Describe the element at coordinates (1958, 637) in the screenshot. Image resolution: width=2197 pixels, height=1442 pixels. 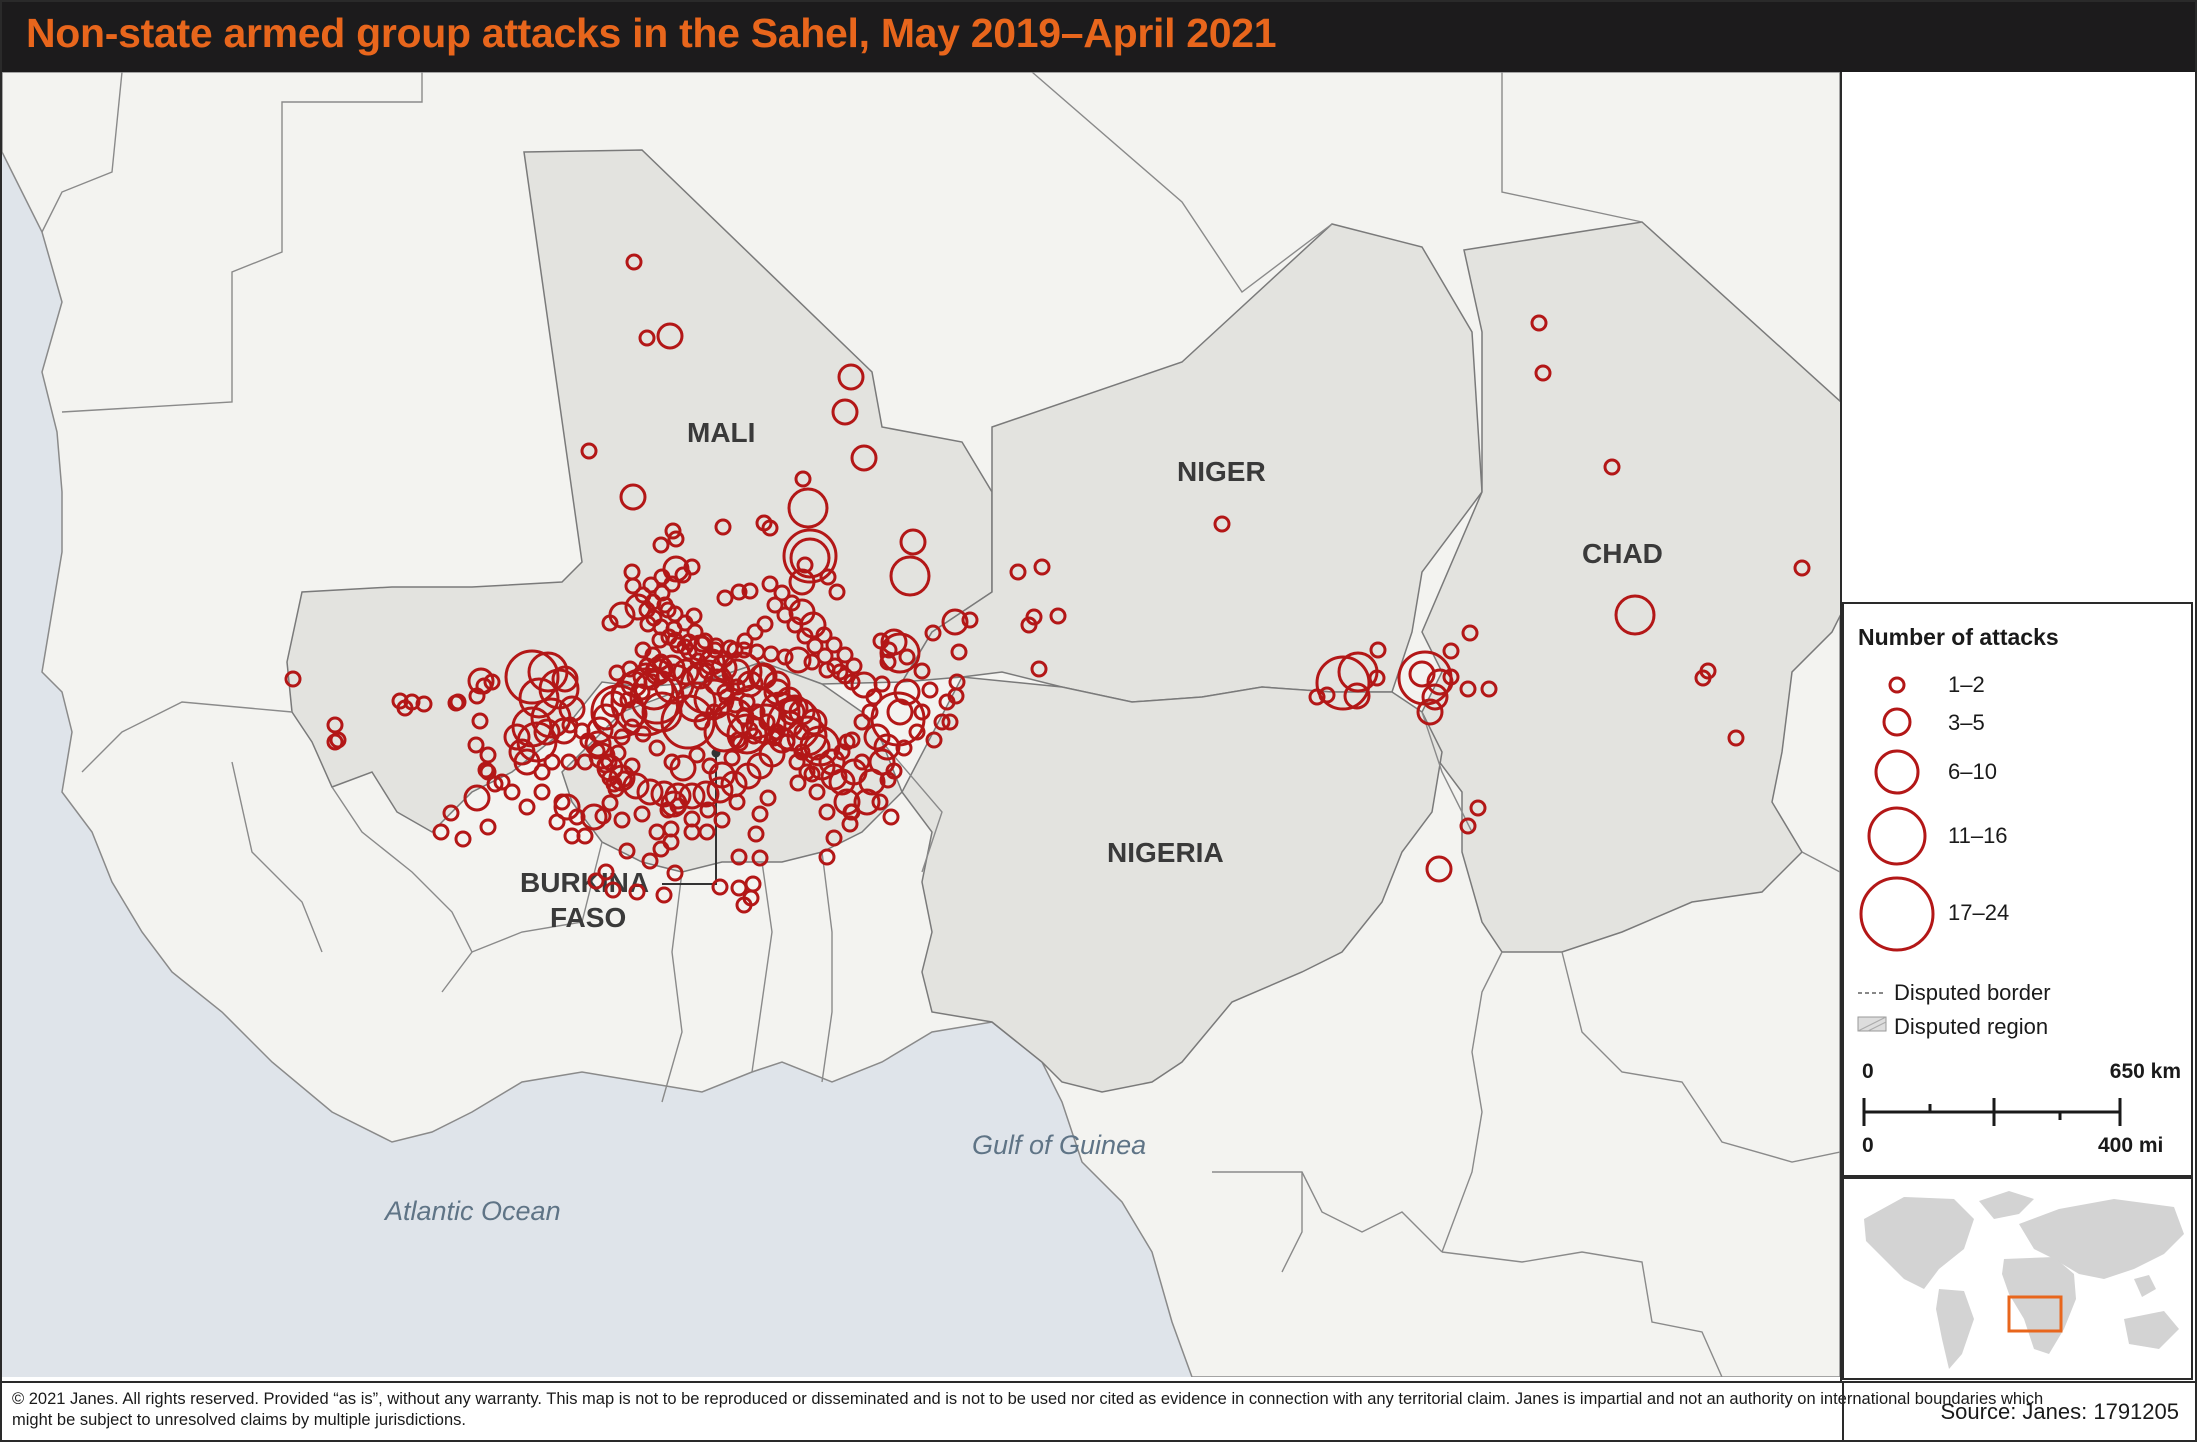
I see `legend-title: Number of attacks` at that location.